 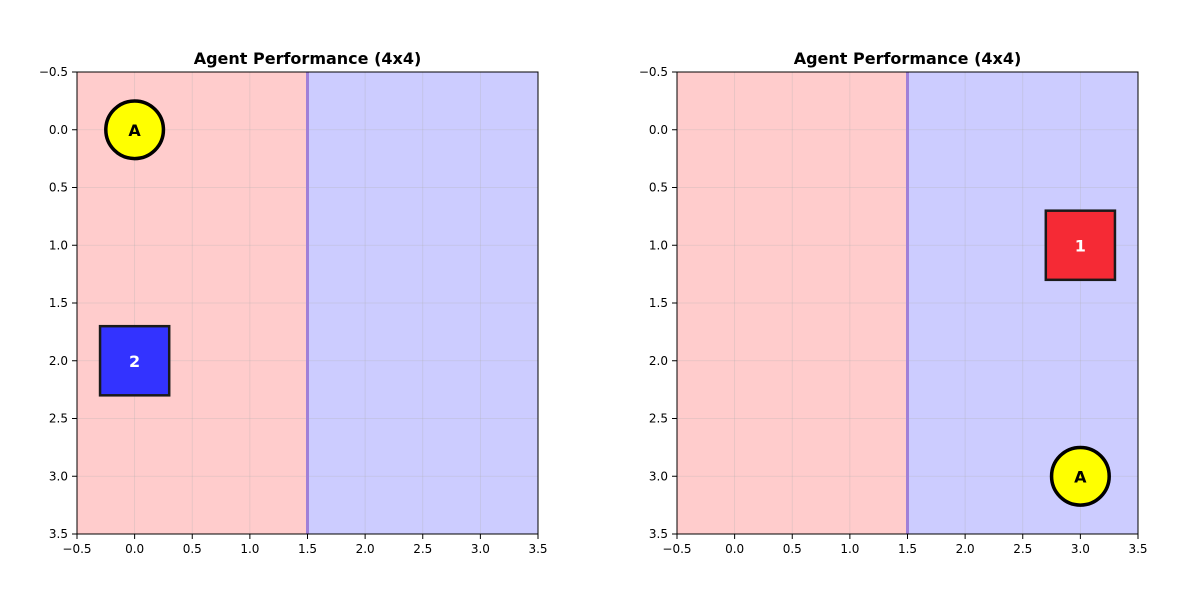 What do you see at coordinates (676, 549) in the screenshot?
I see `right-x-tick-label: −0.5` at bounding box center [676, 549].